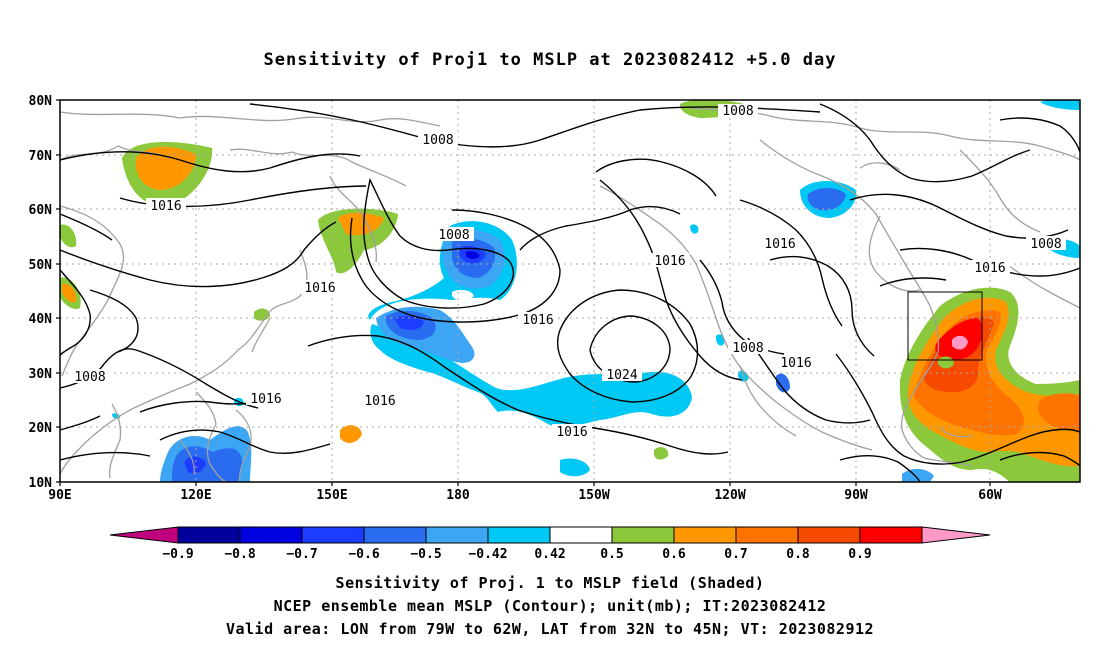 The width and height of the screenshot is (1100, 650). What do you see at coordinates (59, 495) in the screenshot?
I see `lon-label: 90E` at bounding box center [59, 495].